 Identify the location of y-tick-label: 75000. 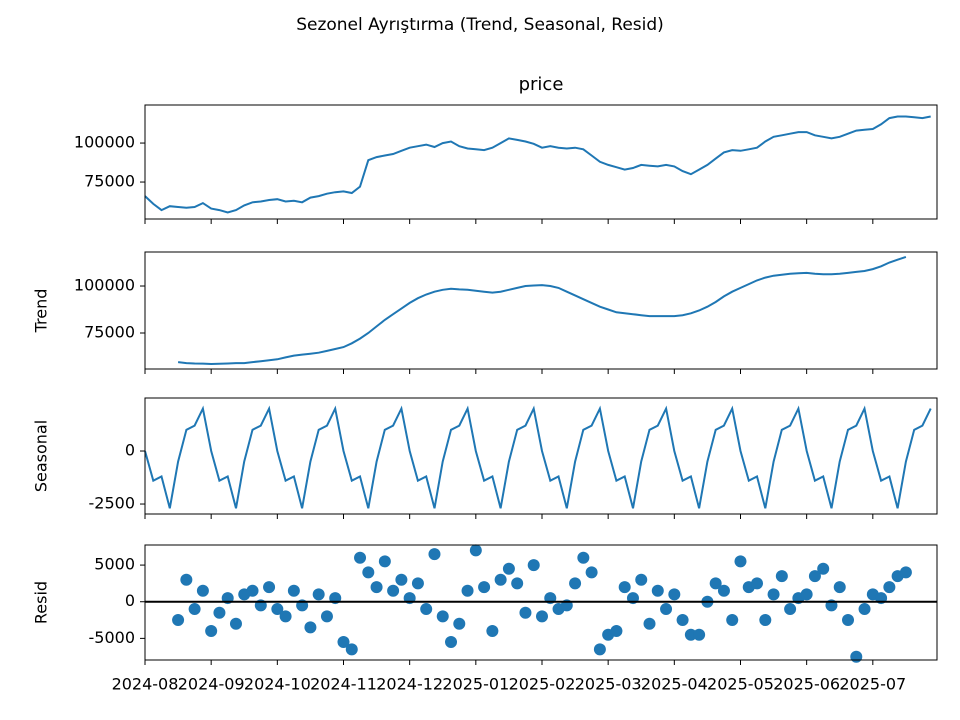
(109, 181).